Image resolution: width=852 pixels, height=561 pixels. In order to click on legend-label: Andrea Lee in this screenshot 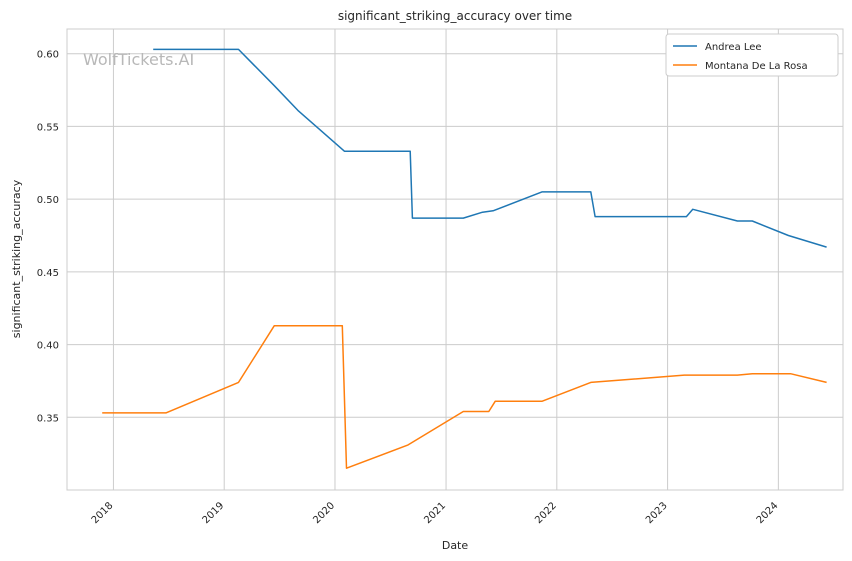, I will do `click(733, 47)`.